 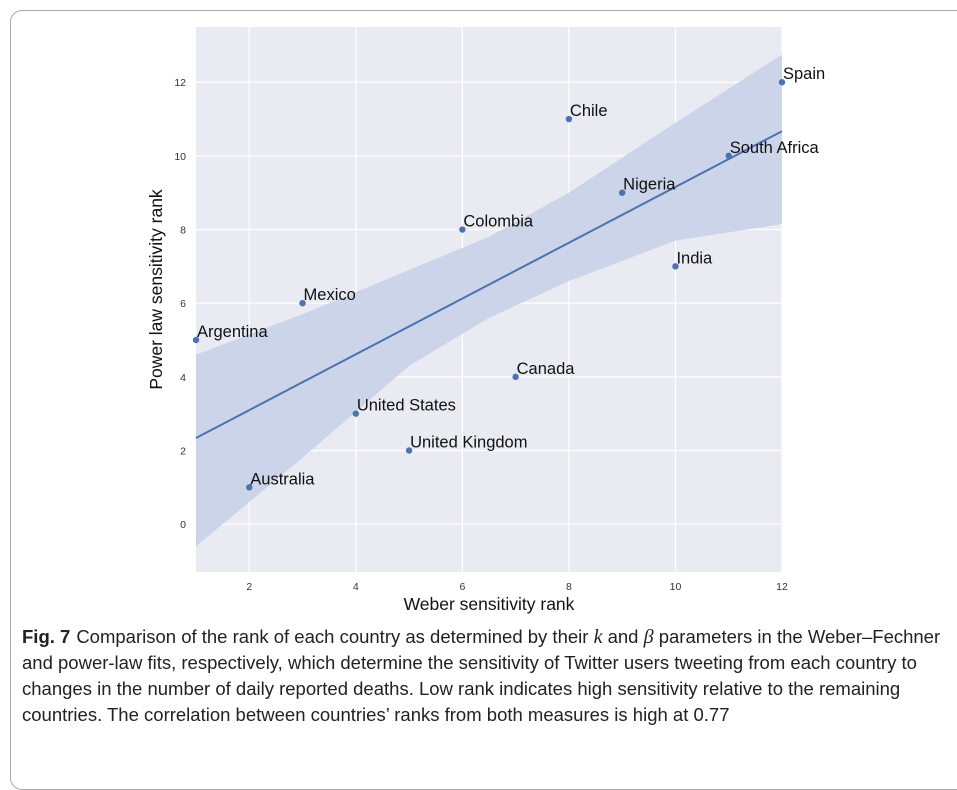 I want to click on data-label: Australia, so click(x=282, y=479).